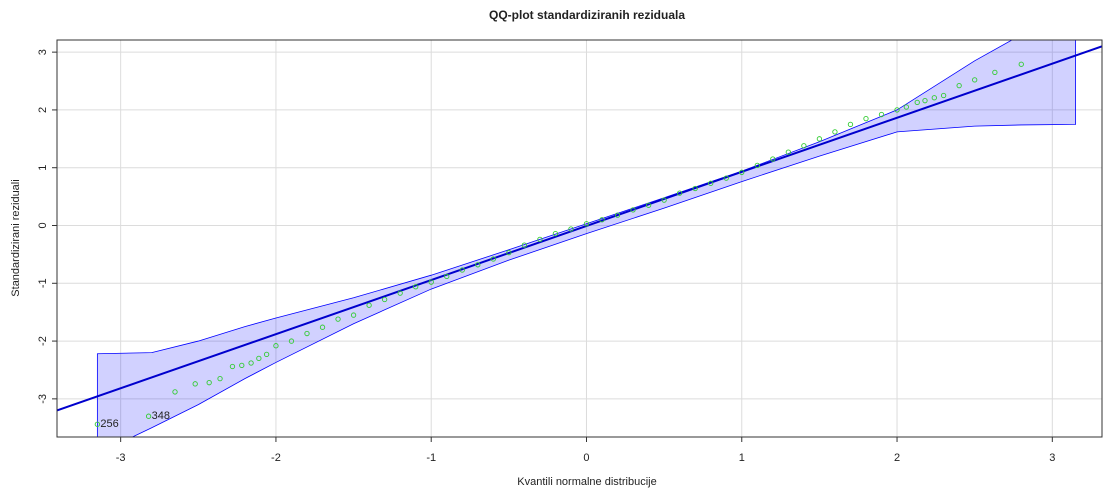 This screenshot has height=490, width=1103. Describe the element at coordinates (43, 168) in the screenshot. I see `y-tick-label: 1` at that location.